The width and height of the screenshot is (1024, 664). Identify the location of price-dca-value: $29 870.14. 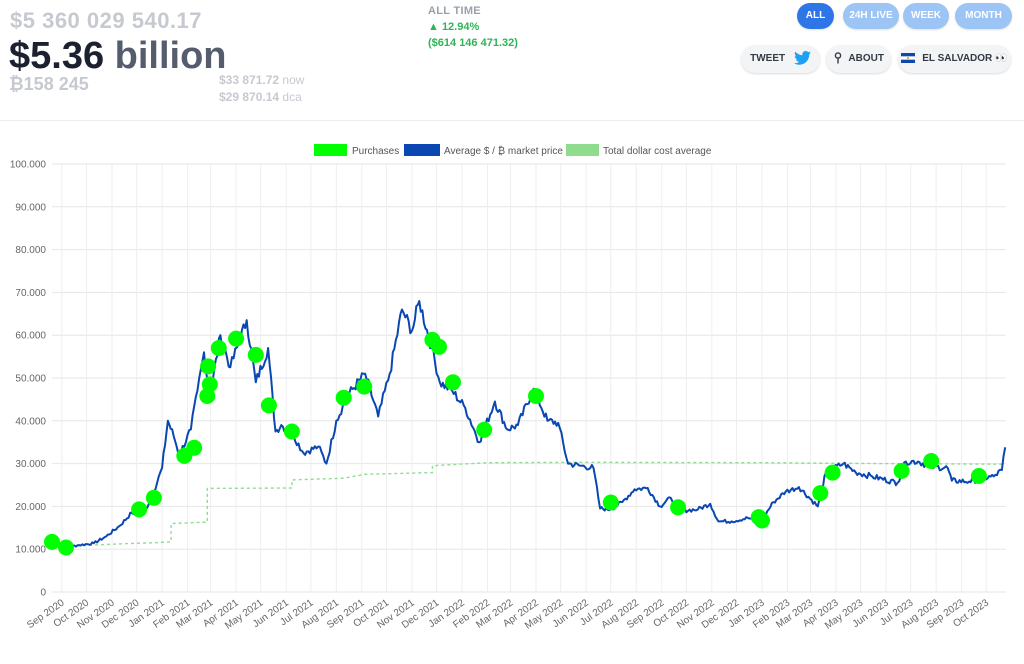
(249, 97).